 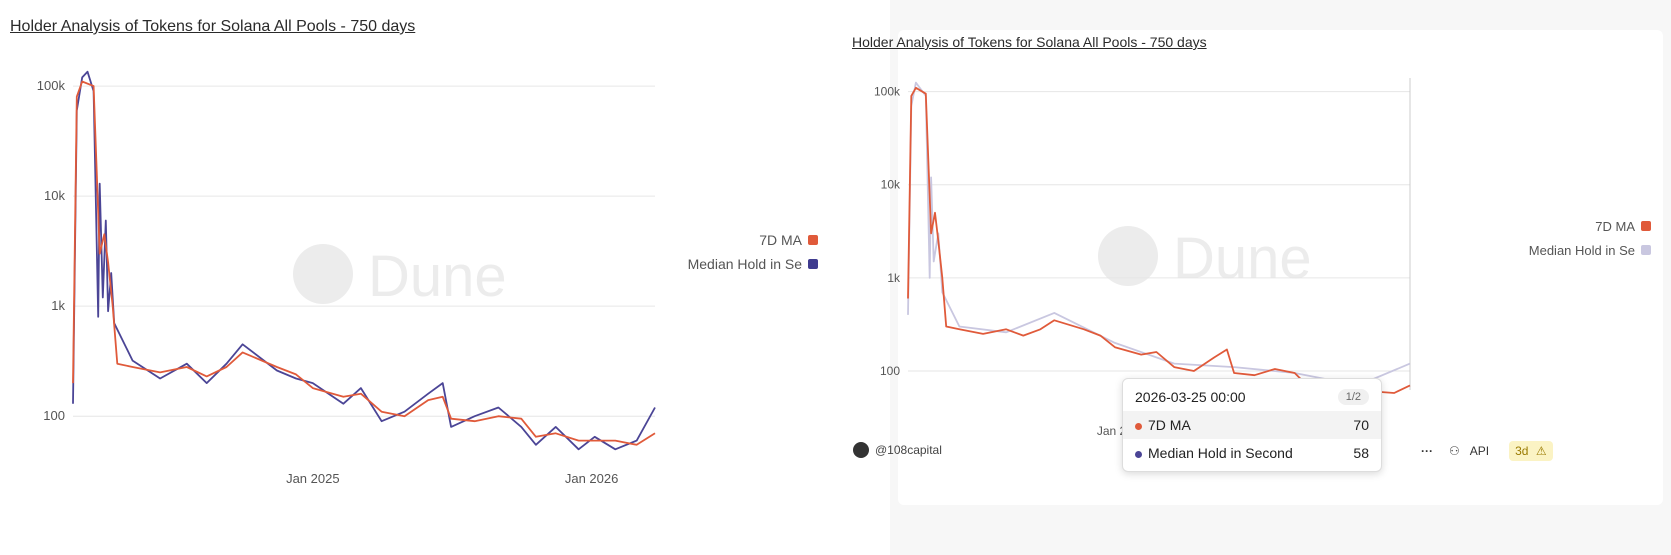 I want to click on tooltip-series-label: 7D MA, so click(x=1169, y=425).